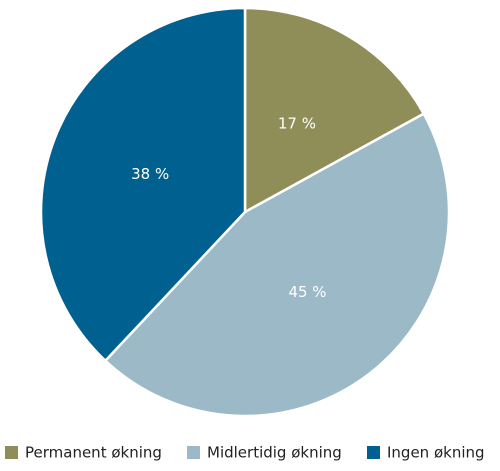 This screenshot has width=500, height=471. What do you see at coordinates (307, 292) in the screenshot?
I see `value-label: 45 %` at bounding box center [307, 292].